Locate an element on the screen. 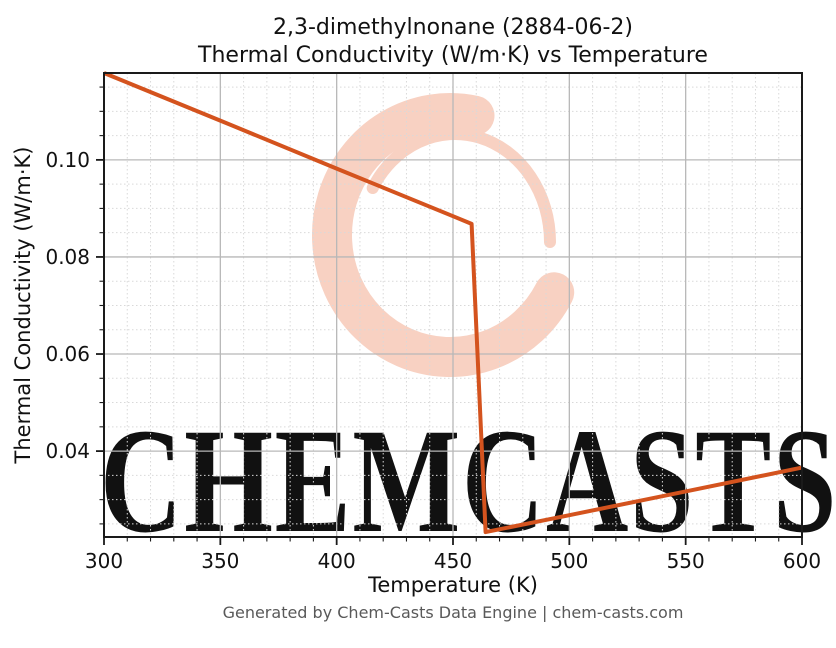  x-tick-label: 400 is located at coordinates (337, 561).